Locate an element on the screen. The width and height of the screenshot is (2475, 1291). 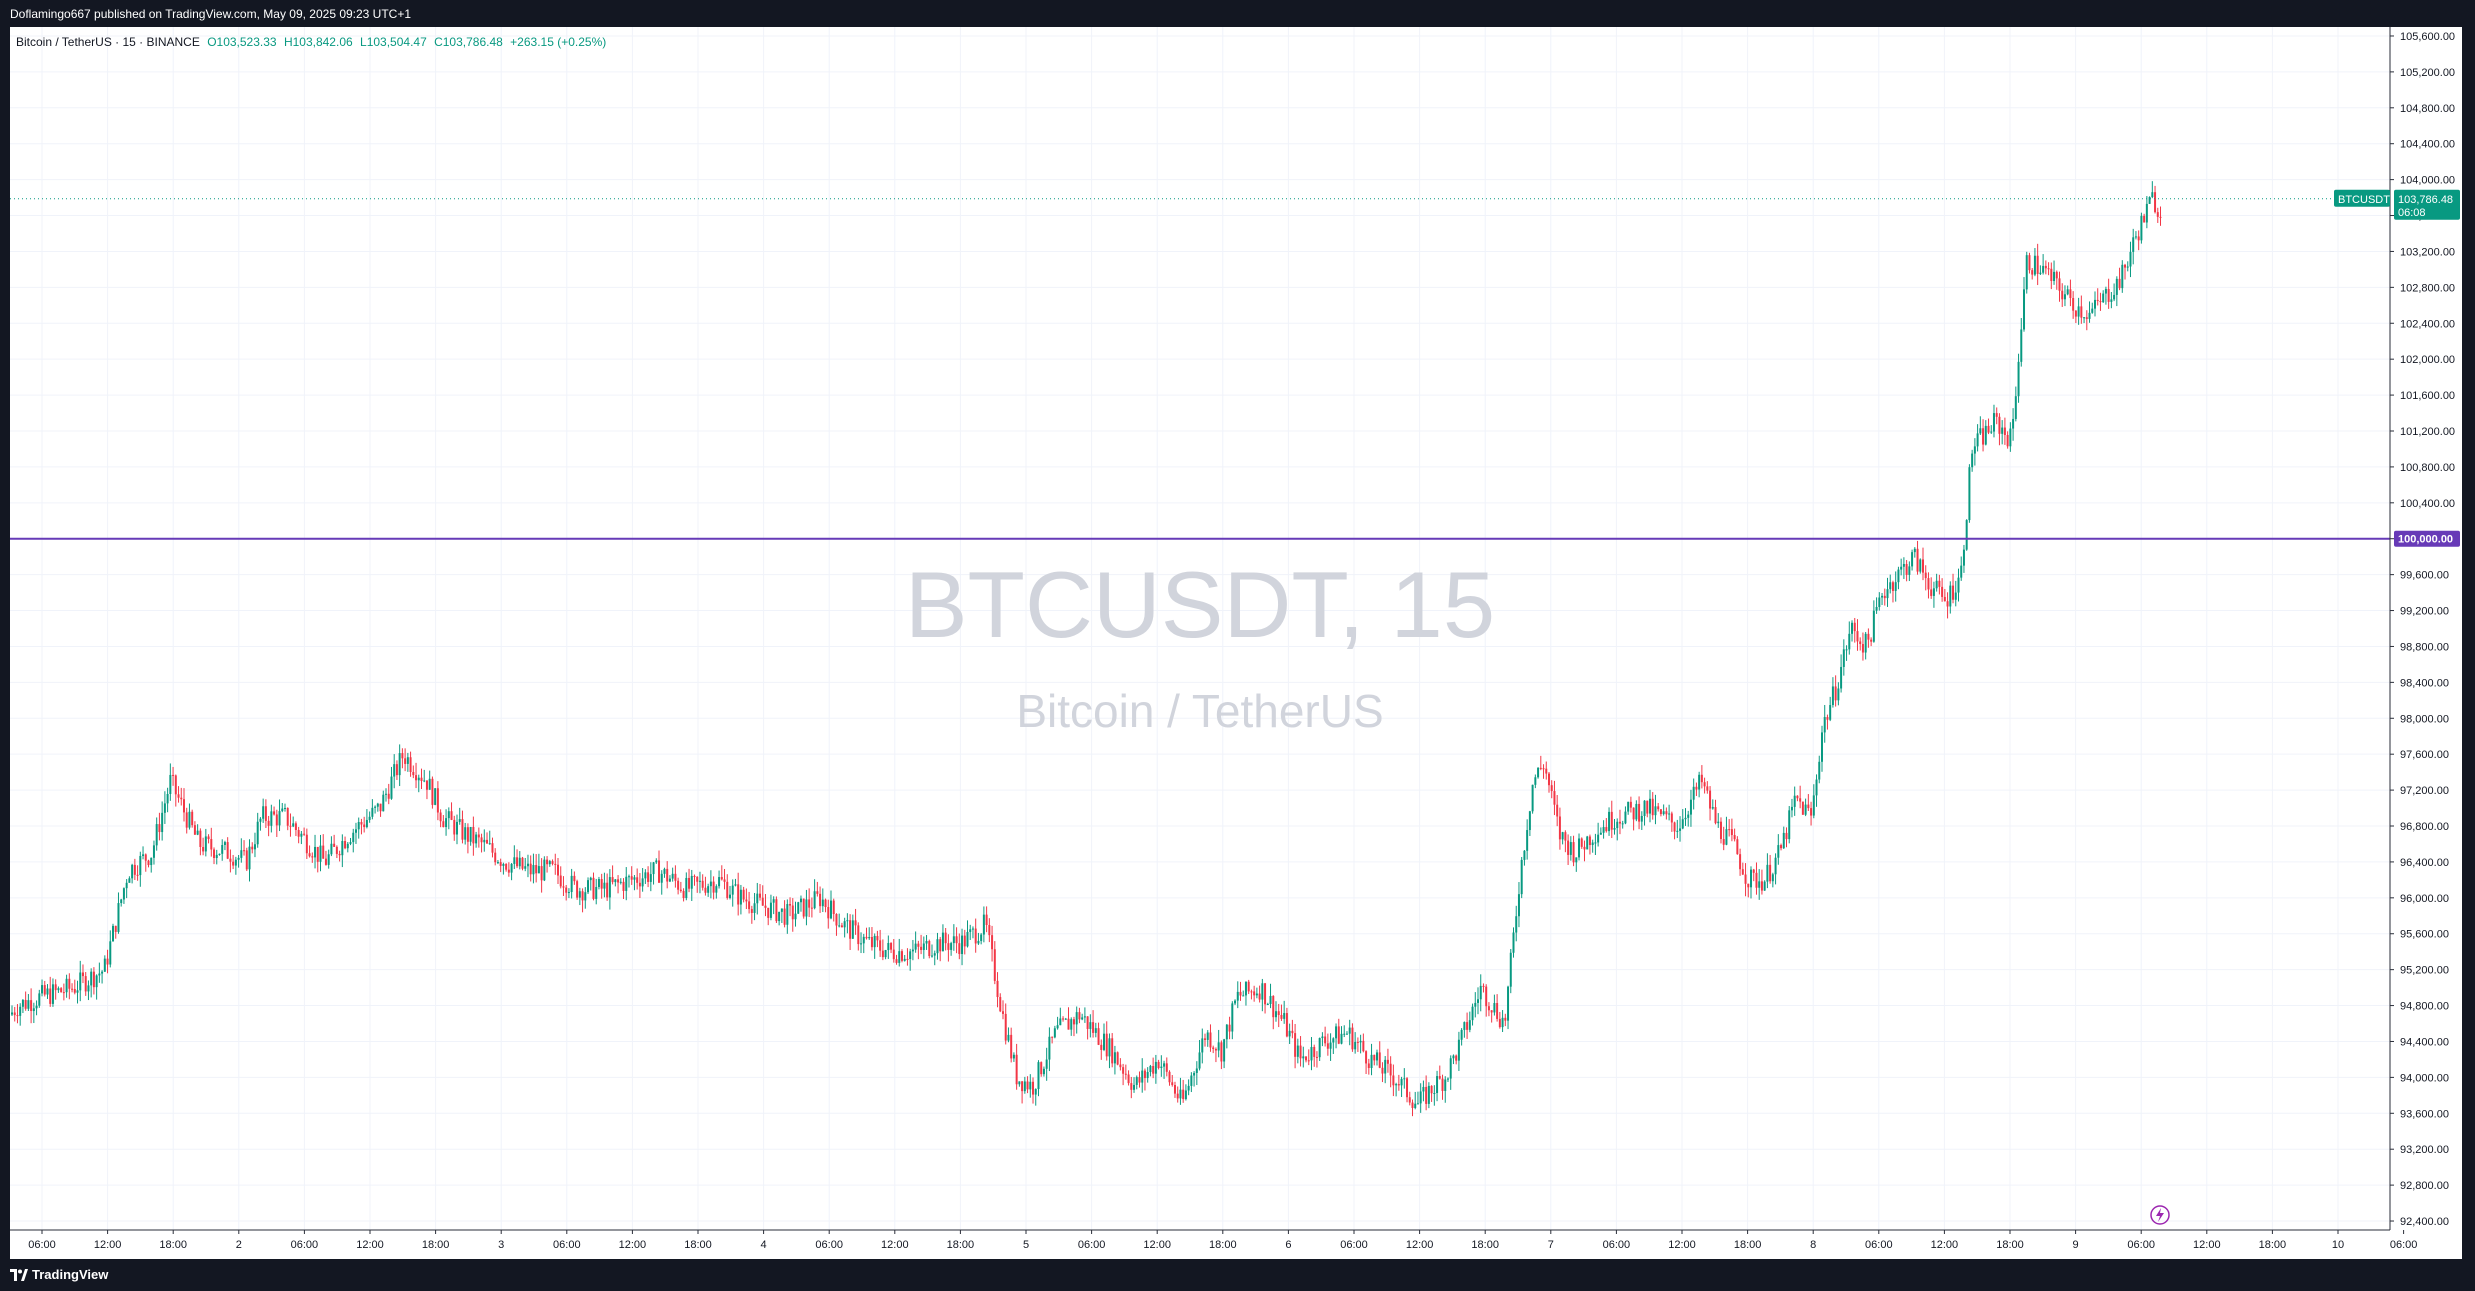
countdown-label: 06:08 is located at coordinates (2412, 213).